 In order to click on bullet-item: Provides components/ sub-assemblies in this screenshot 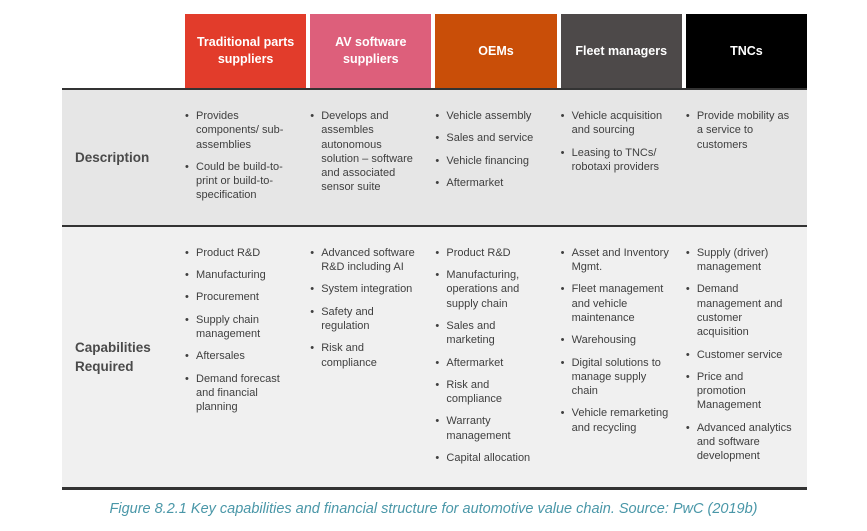, I will do `click(239, 130)`.